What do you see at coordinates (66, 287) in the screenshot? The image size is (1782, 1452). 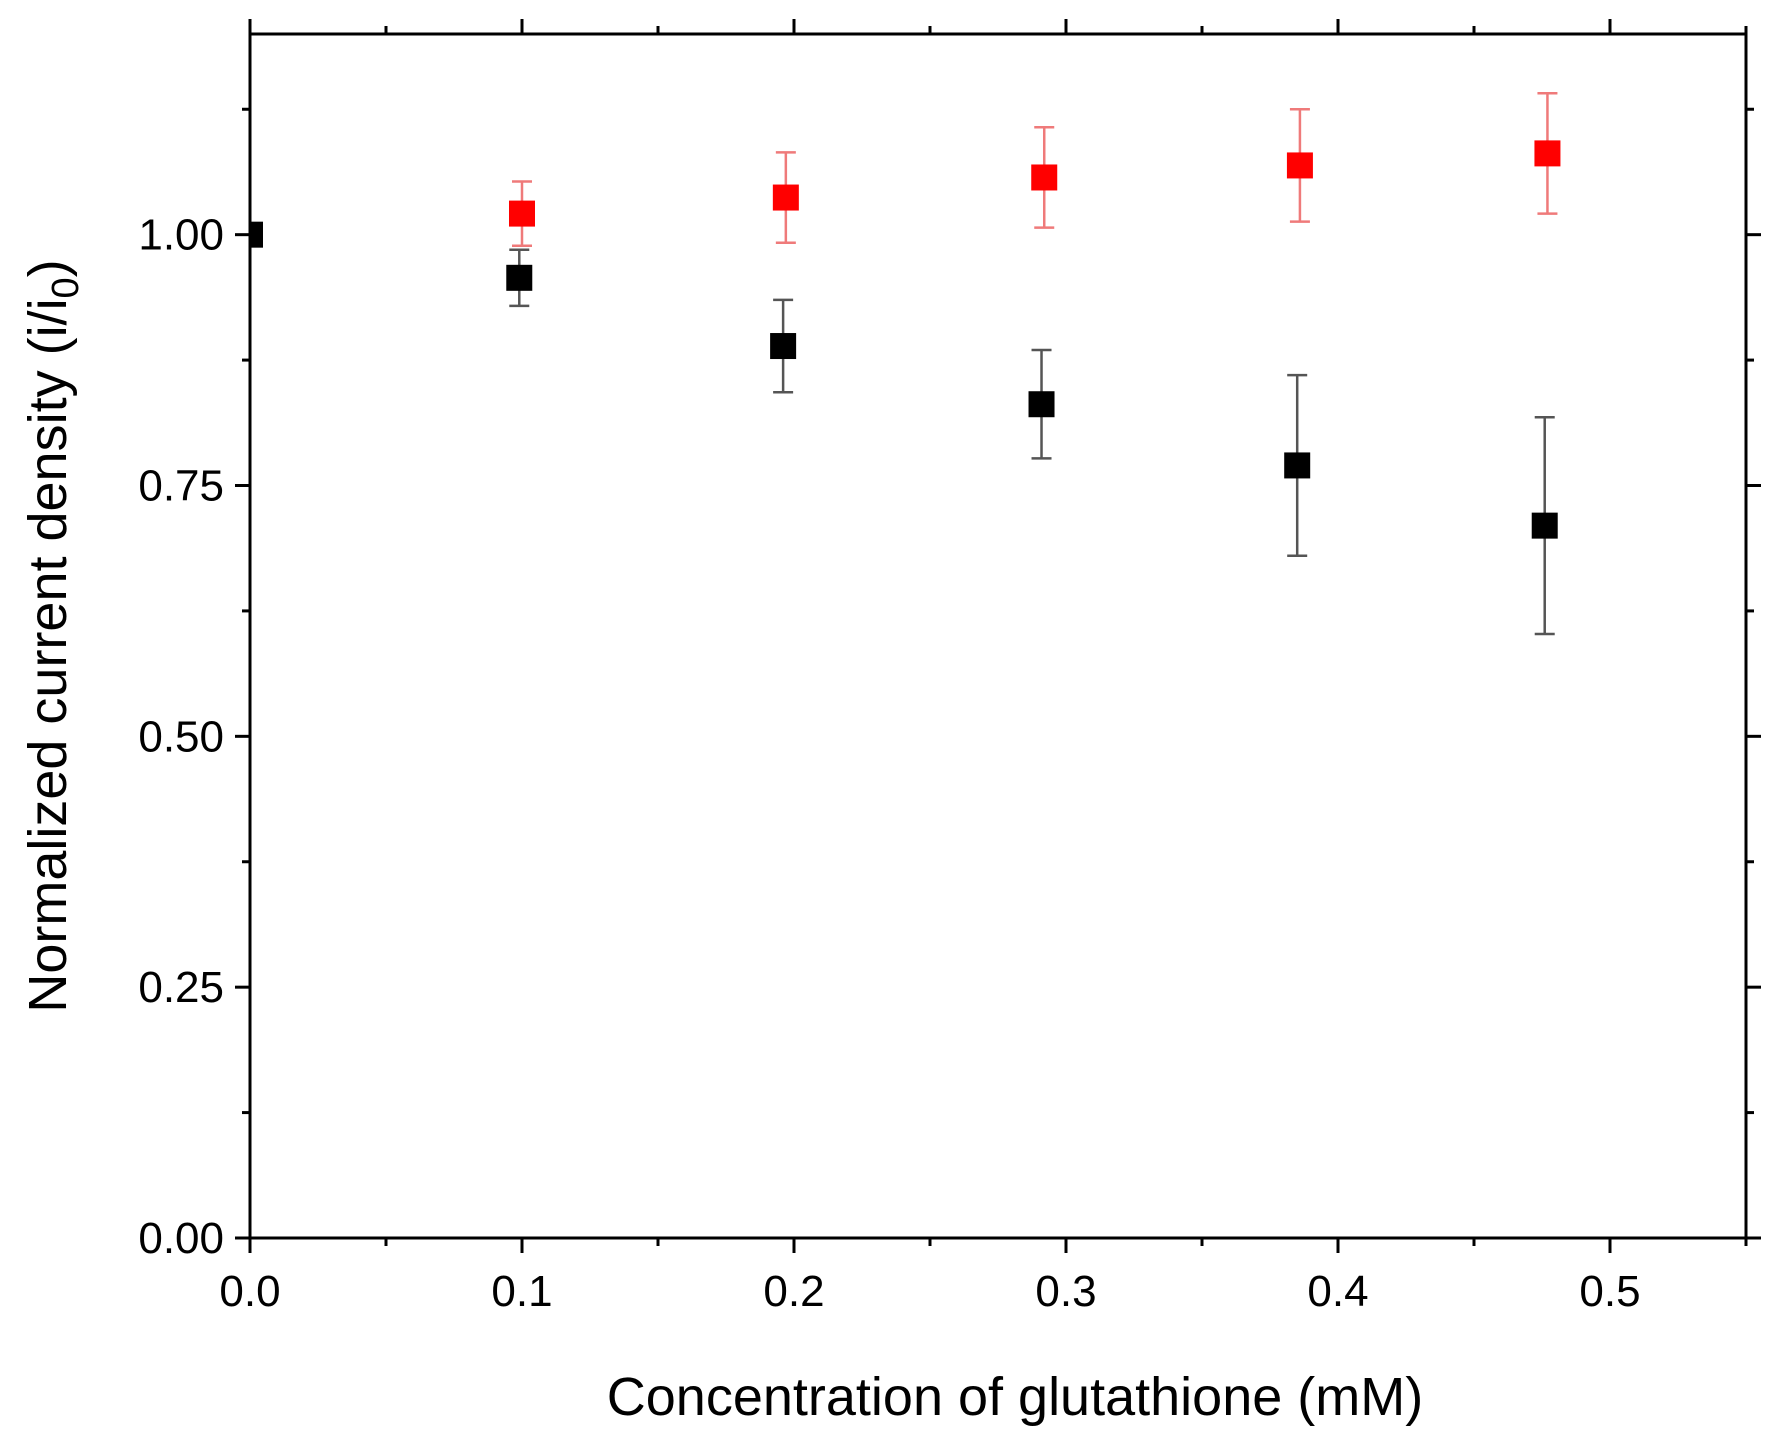 I see `y-axis-title-subscript: 0` at bounding box center [66, 287].